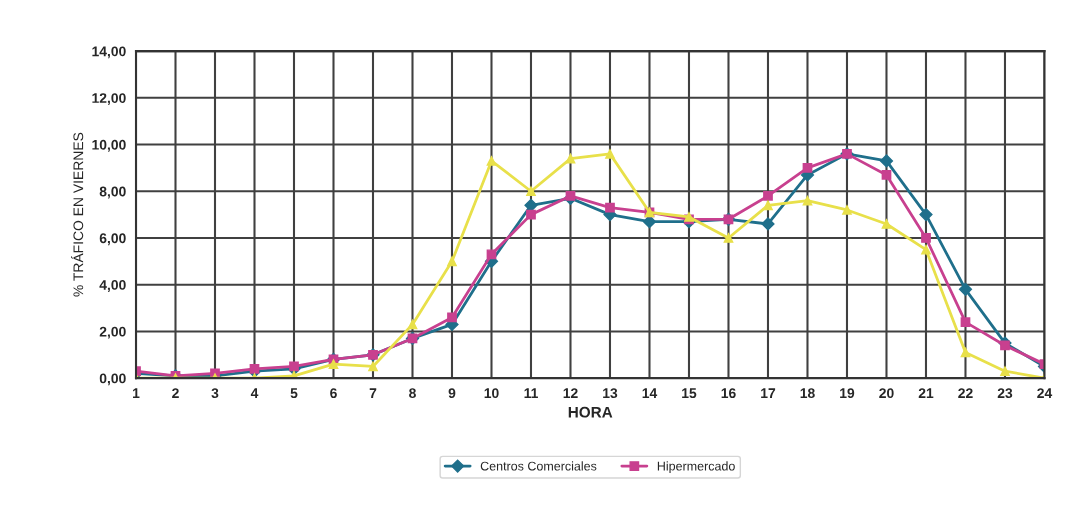 Image resolution: width=1088 pixels, height=511 pixels. What do you see at coordinates (175, 393) in the screenshot?
I see `x-tick-label: 2` at bounding box center [175, 393].